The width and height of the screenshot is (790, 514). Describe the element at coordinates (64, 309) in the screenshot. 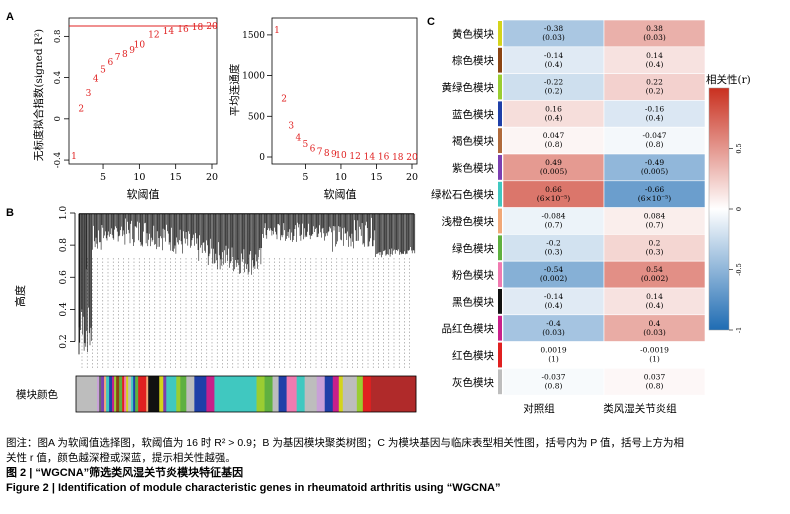

I see `y-tick-label: 0.4` at that location.